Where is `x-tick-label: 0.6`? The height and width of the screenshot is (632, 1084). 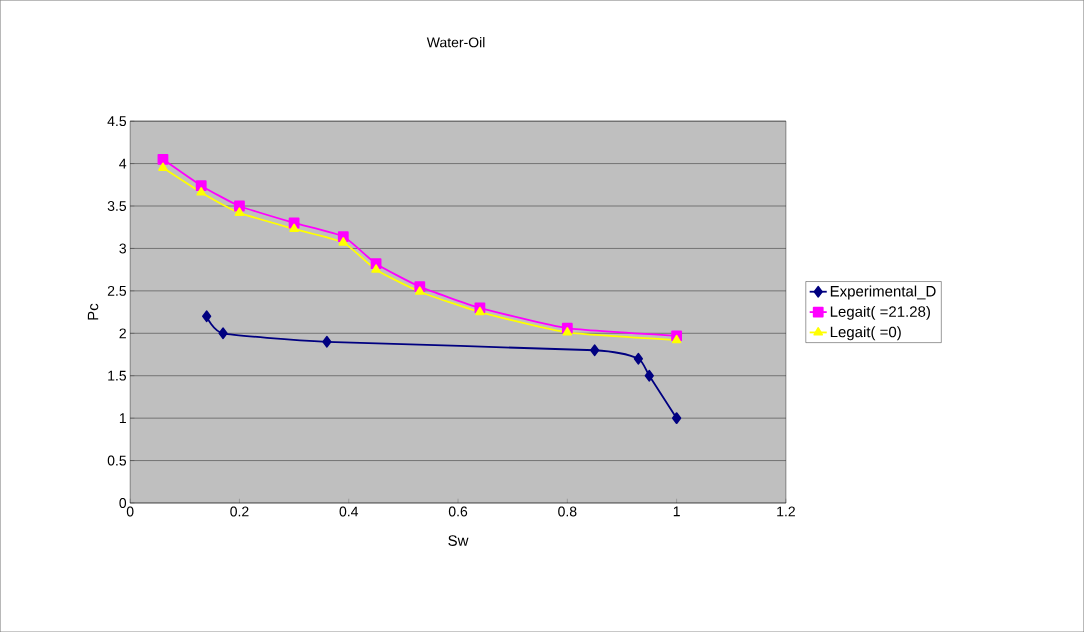
x-tick-label: 0.6 is located at coordinates (458, 511).